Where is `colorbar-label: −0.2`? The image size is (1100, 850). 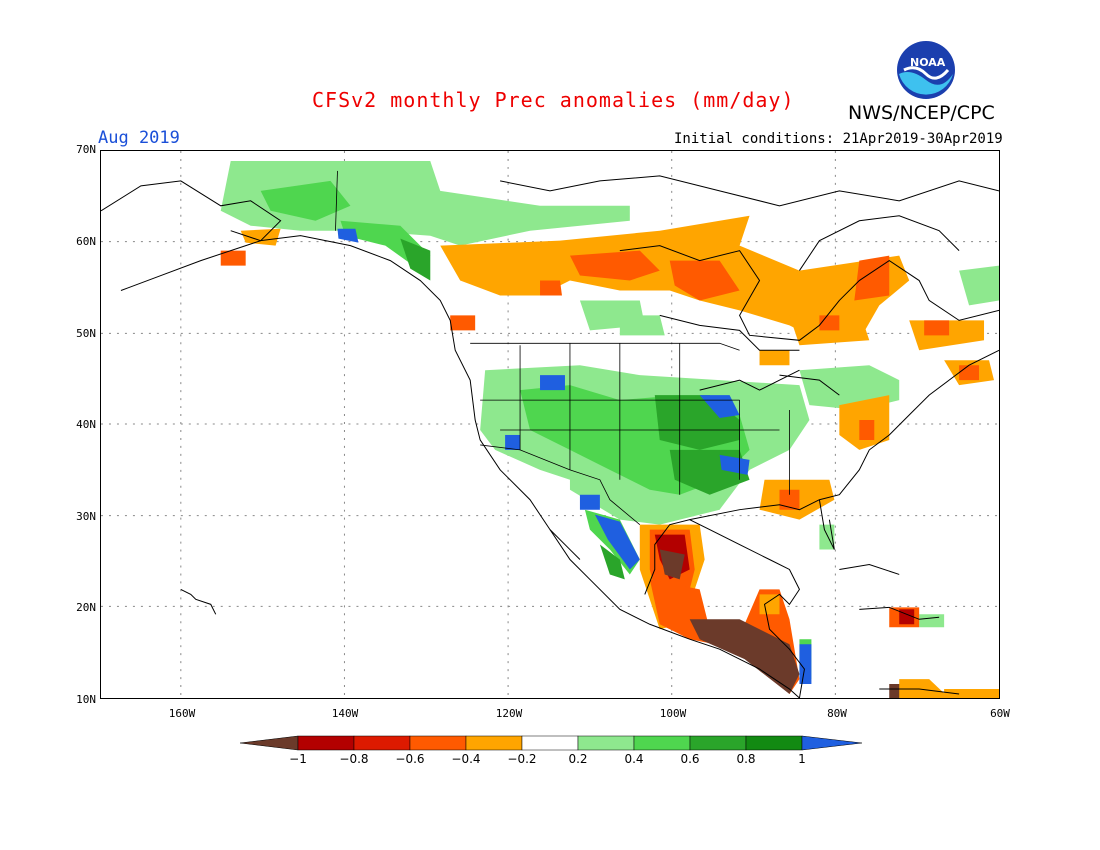 colorbar-label: −0.2 is located at coordinates (522, 759).